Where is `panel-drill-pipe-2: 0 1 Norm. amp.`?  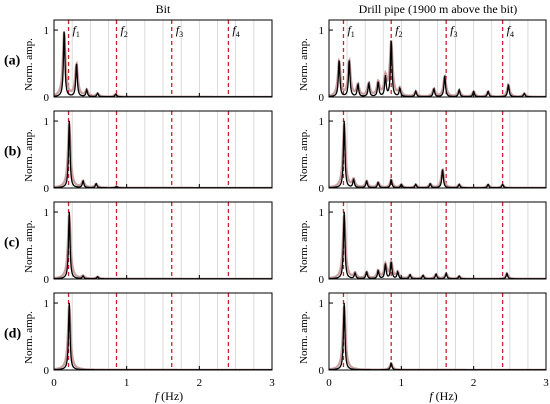
panel-drill-pipe-2: 0 1 Norm. amp. is located at coordinates (422, 243).